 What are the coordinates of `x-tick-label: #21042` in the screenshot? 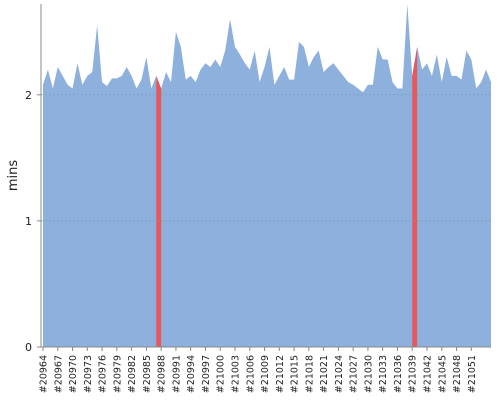 It's located at (428, 374).